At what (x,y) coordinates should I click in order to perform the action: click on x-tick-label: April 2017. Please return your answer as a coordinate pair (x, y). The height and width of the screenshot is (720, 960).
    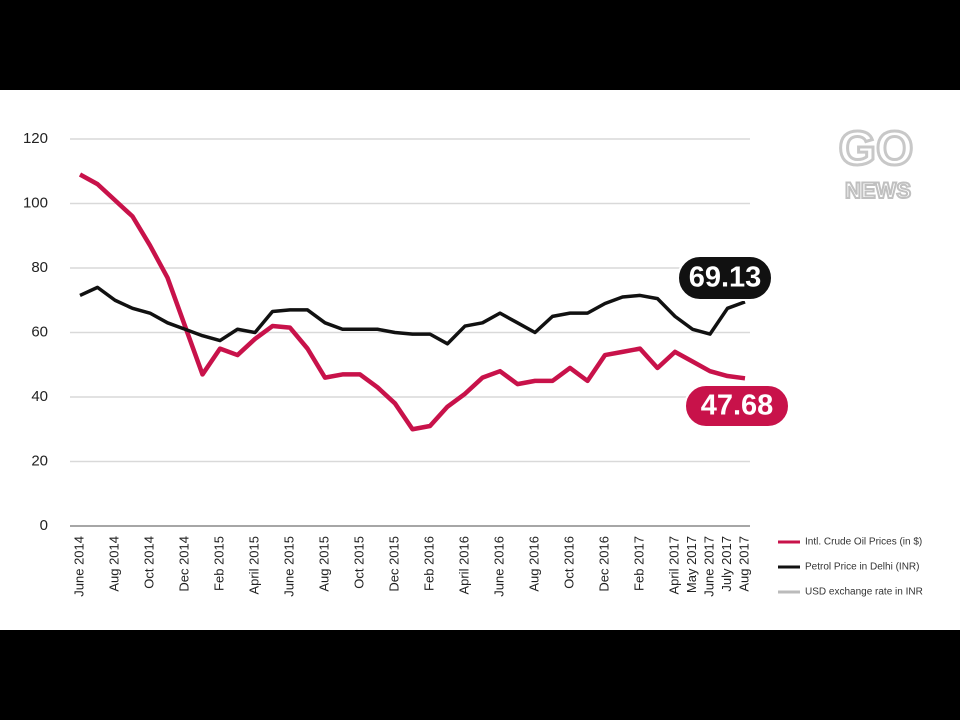
    Looking at the image, I should click on (673, 565).